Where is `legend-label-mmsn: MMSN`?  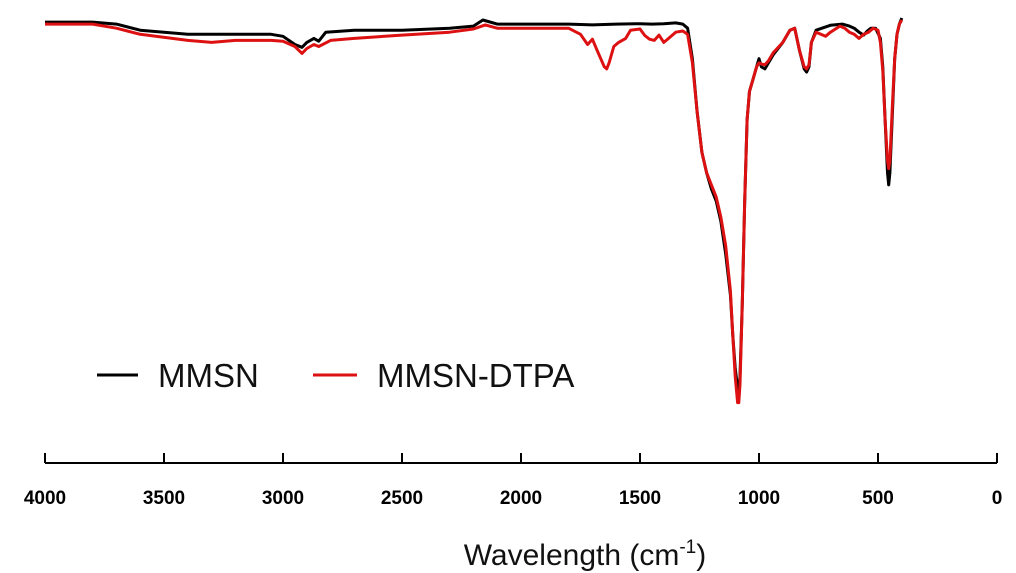 legend-label-mmsn: MMSN is located at coordinates (208, 375).